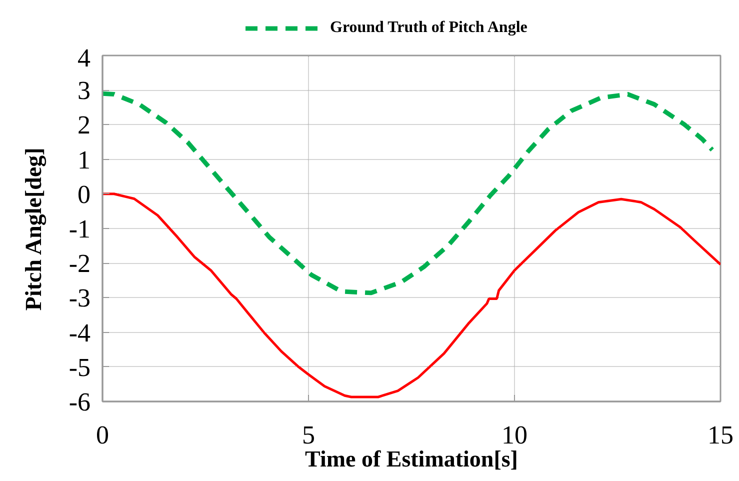 The width and height of the screenshot is (739, 481). Describe the element at coordinates (411, 459) in the screenshot. I see `x-axis-title: Time of Estimation[s]` at that location.